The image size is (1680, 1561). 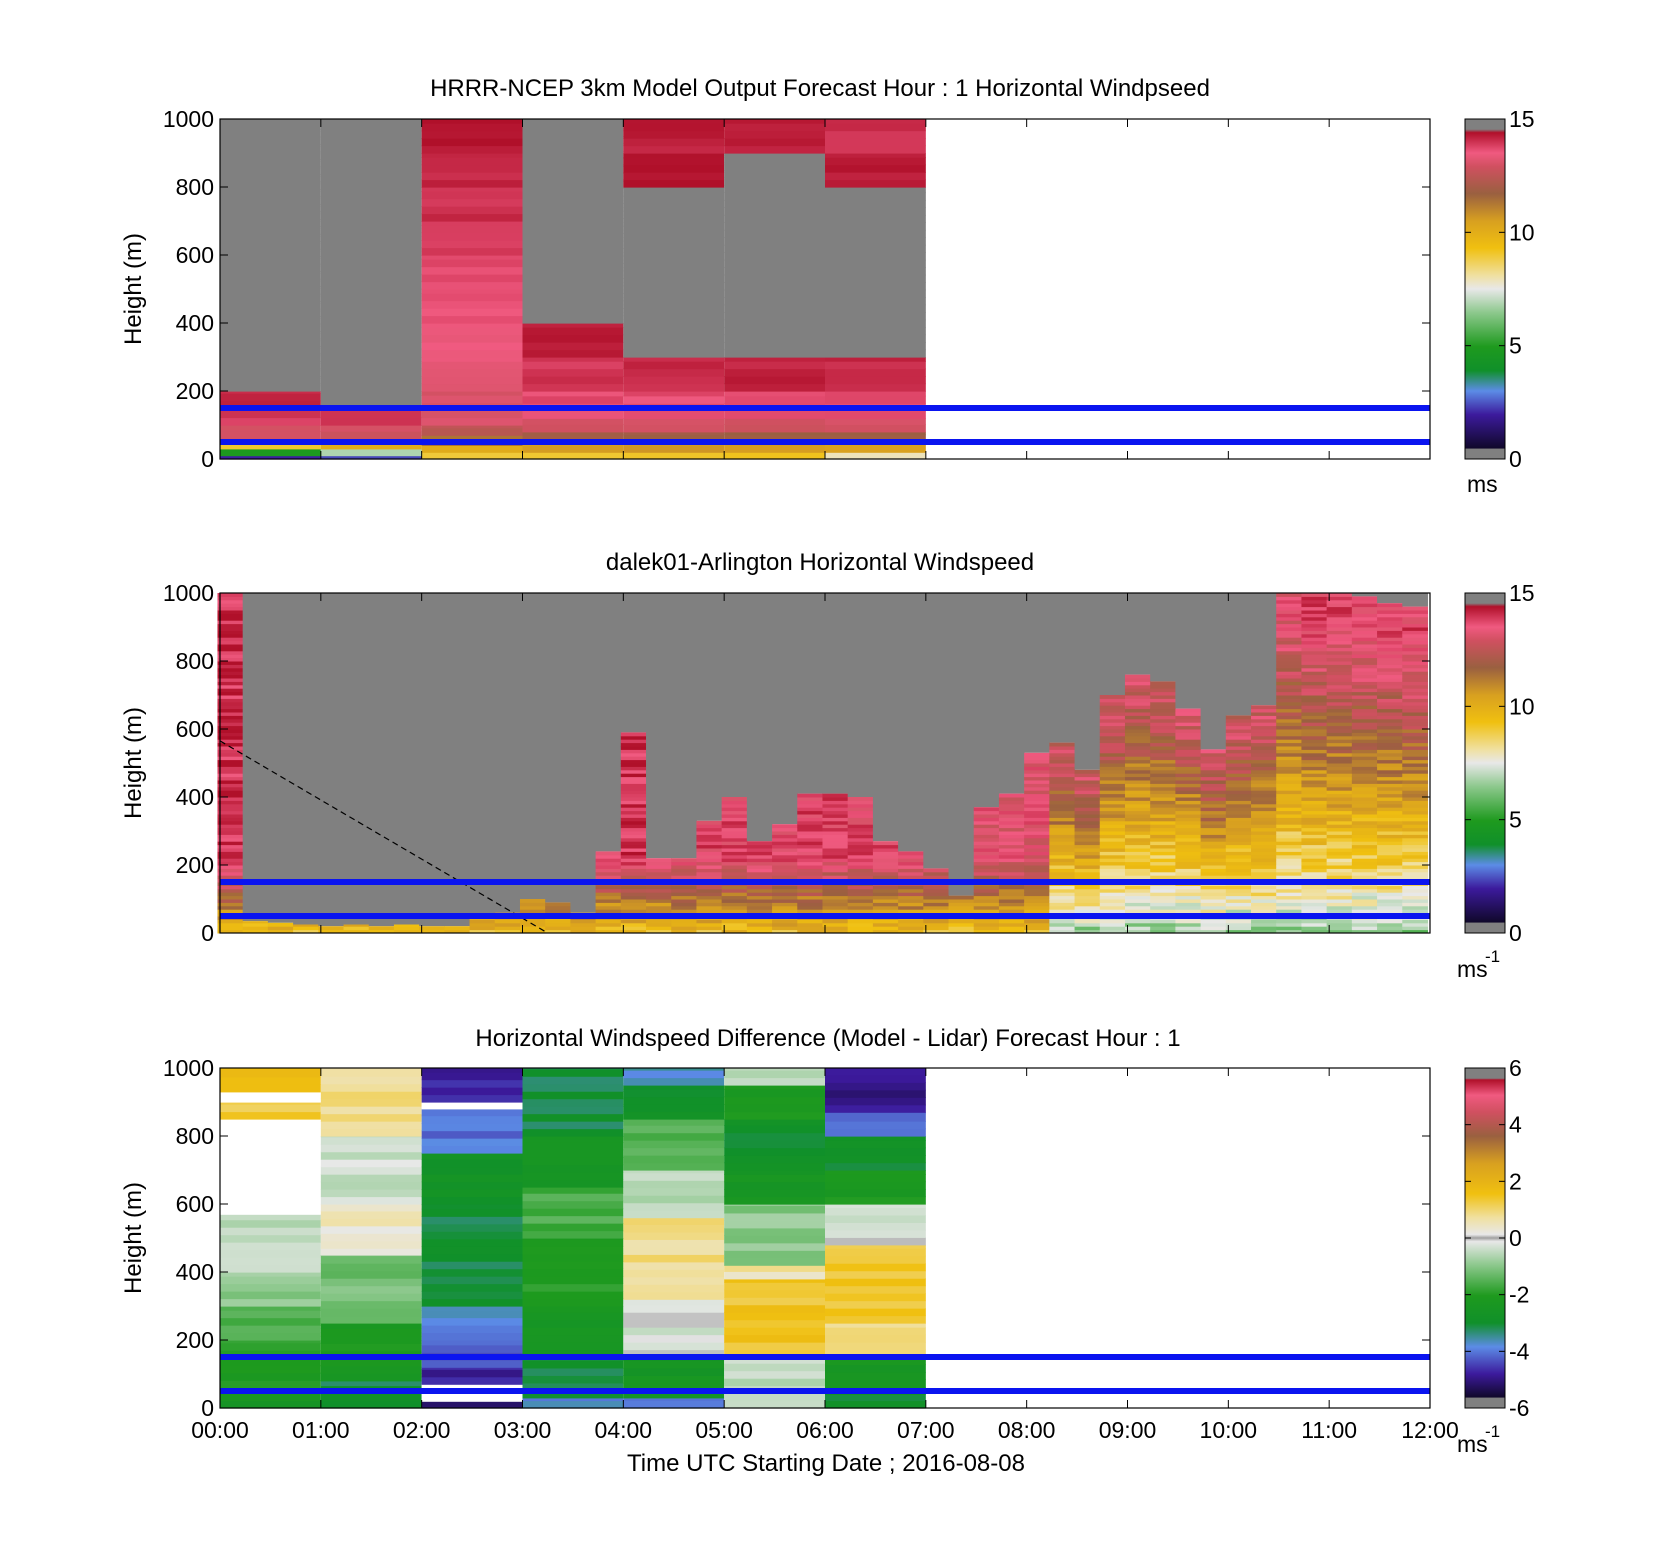 I want to click on x-tick-label: 02:00, so click(x=422, y=1430).